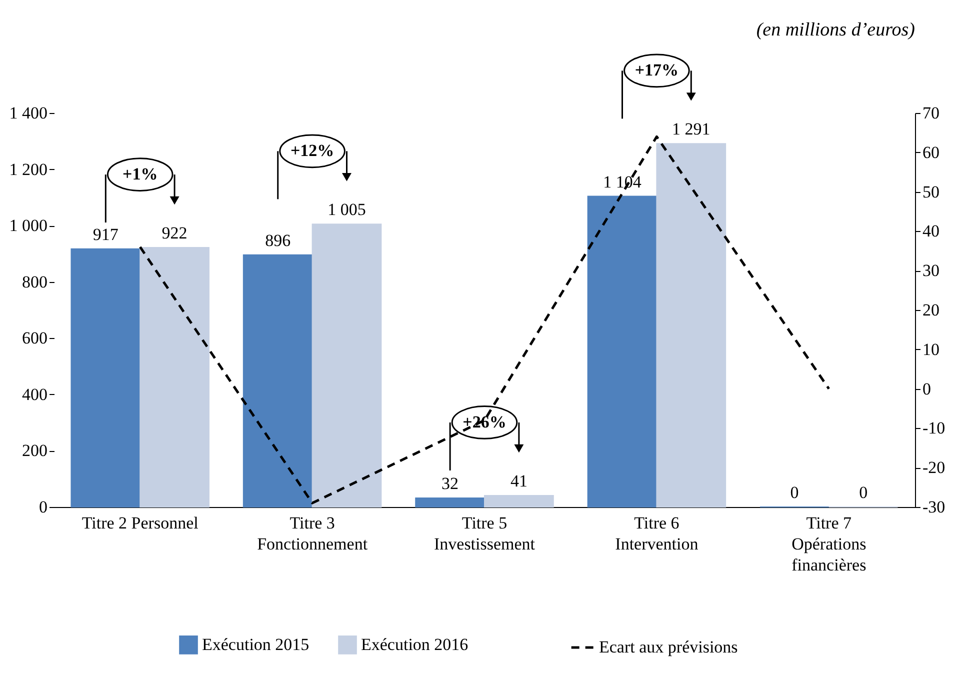 The width and height of the screenshot is (978, 674). What do you see at coordinates (278, 240) in the screenshot?
I see `data-label: 896` at bounding box center [278, 240].